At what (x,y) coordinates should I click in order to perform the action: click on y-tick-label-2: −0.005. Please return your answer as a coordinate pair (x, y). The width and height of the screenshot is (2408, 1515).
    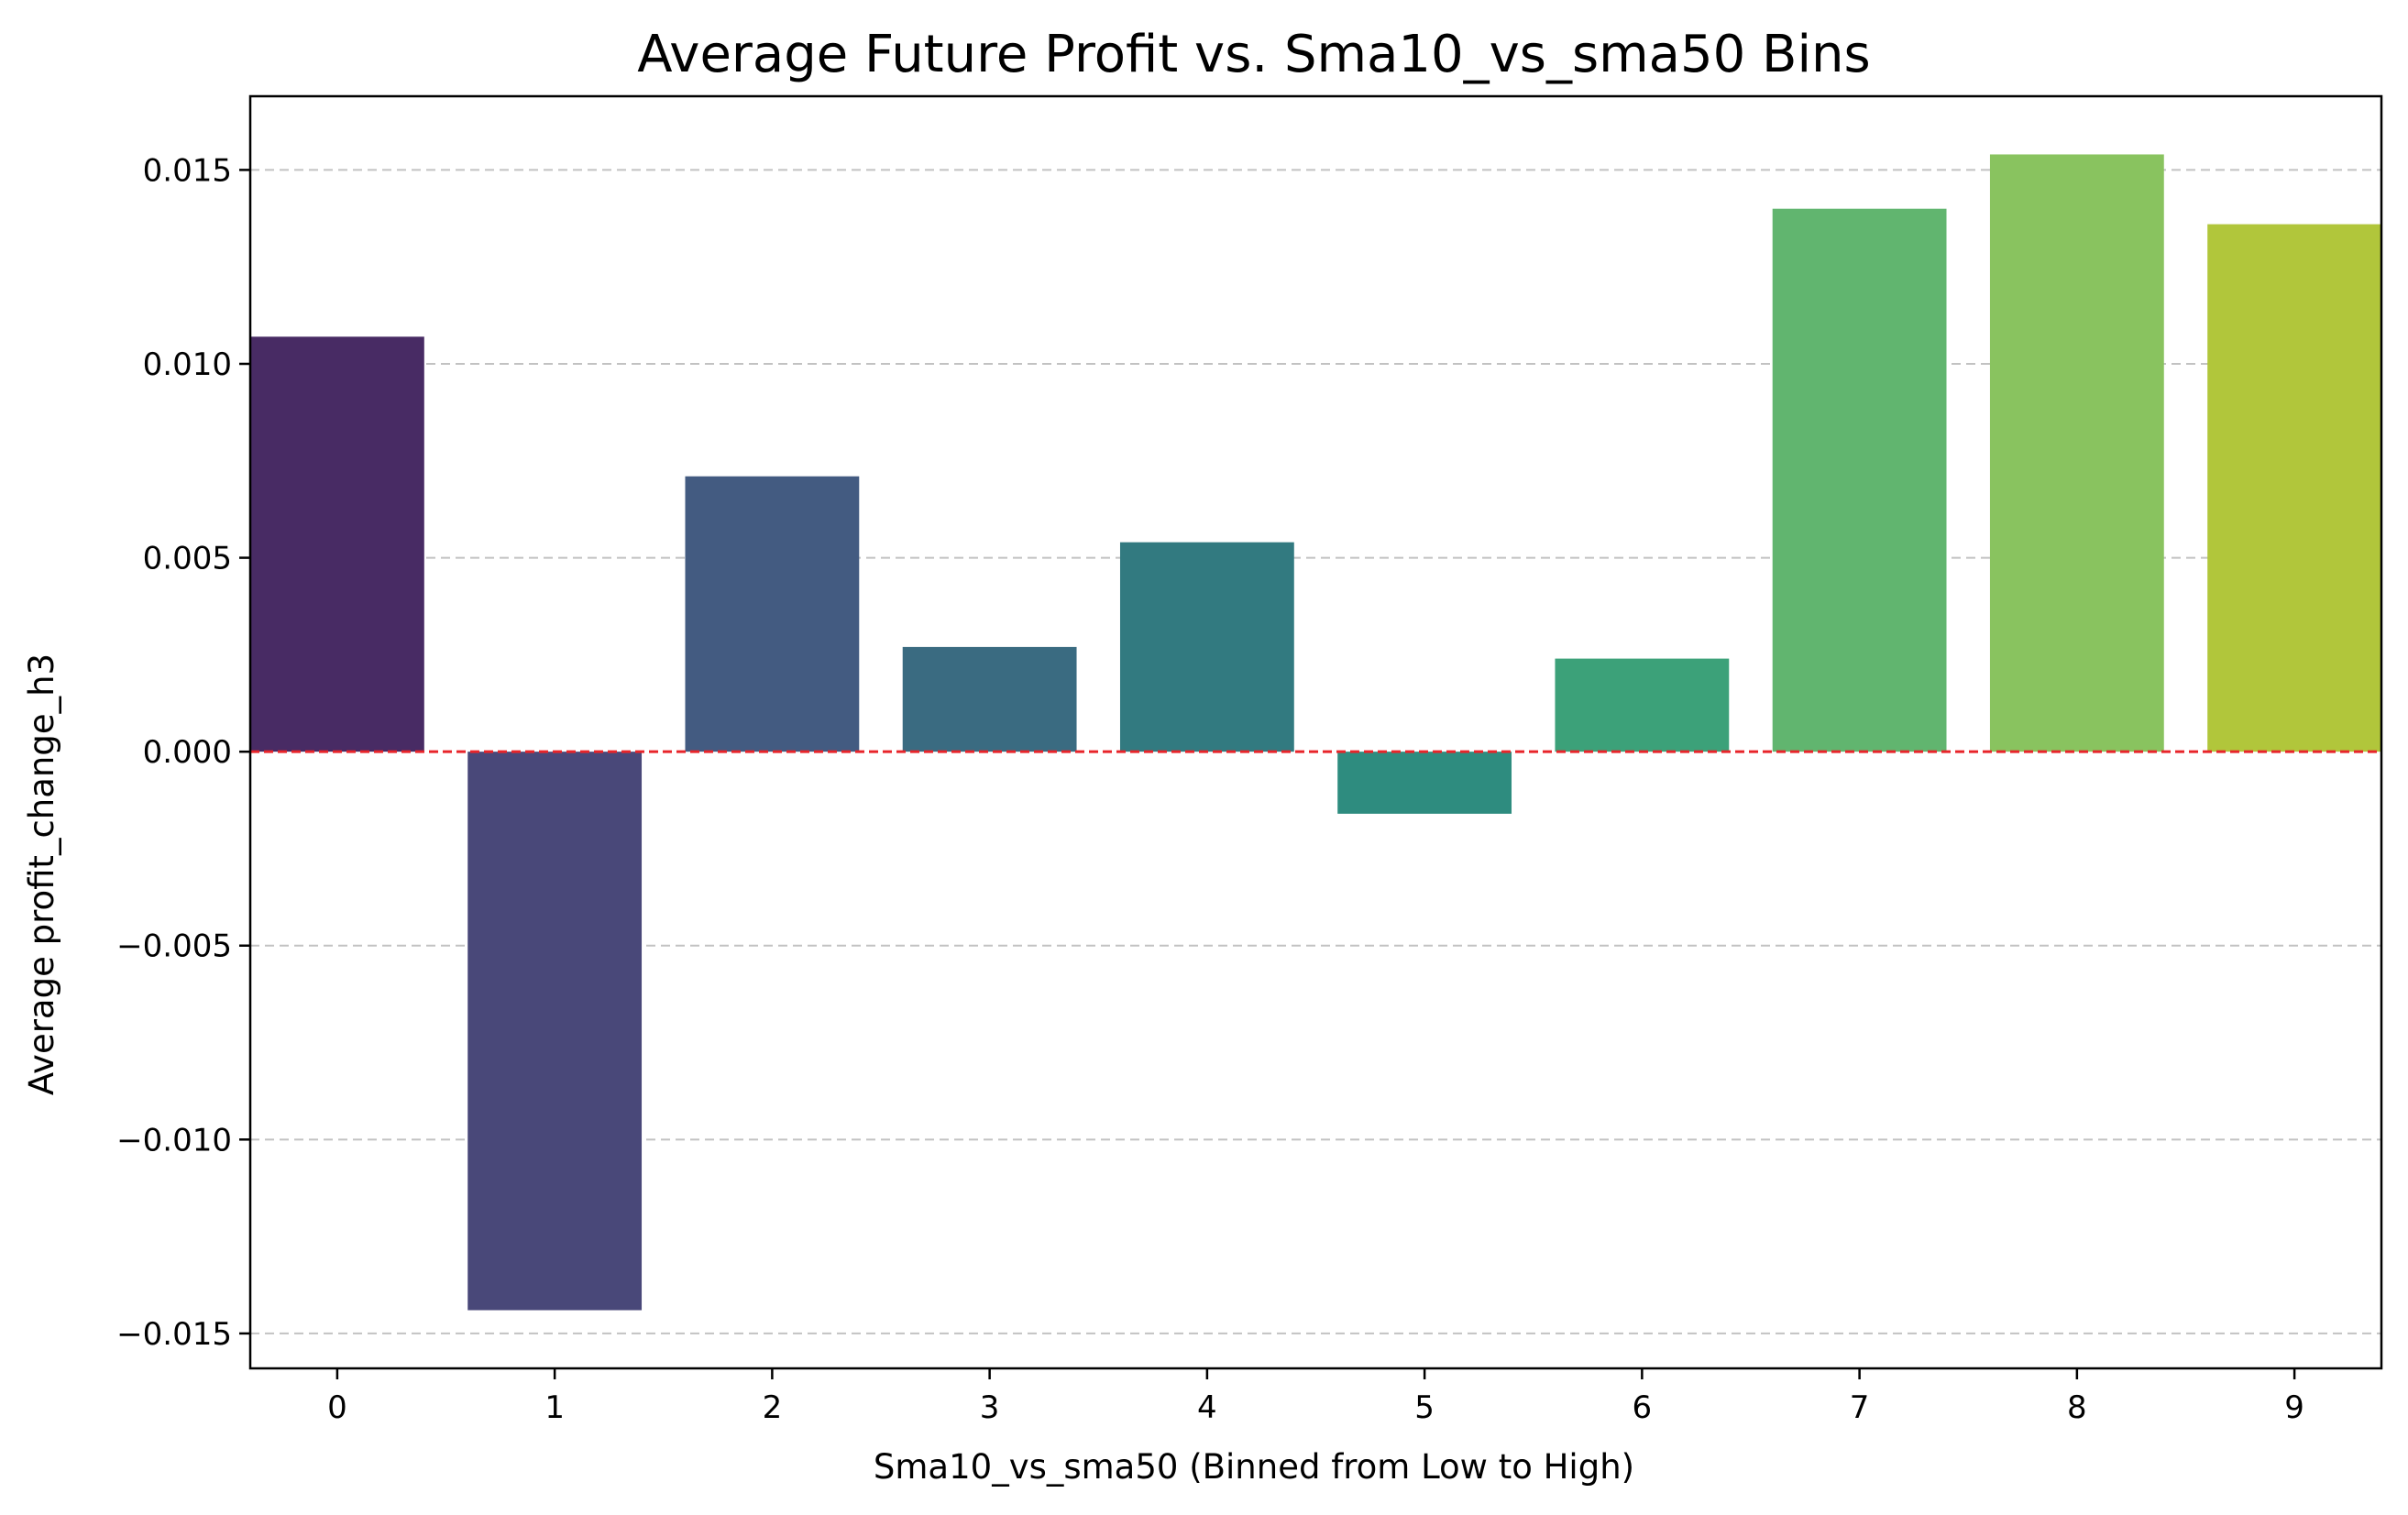
    Looking at the image, I should click on (174, 946).